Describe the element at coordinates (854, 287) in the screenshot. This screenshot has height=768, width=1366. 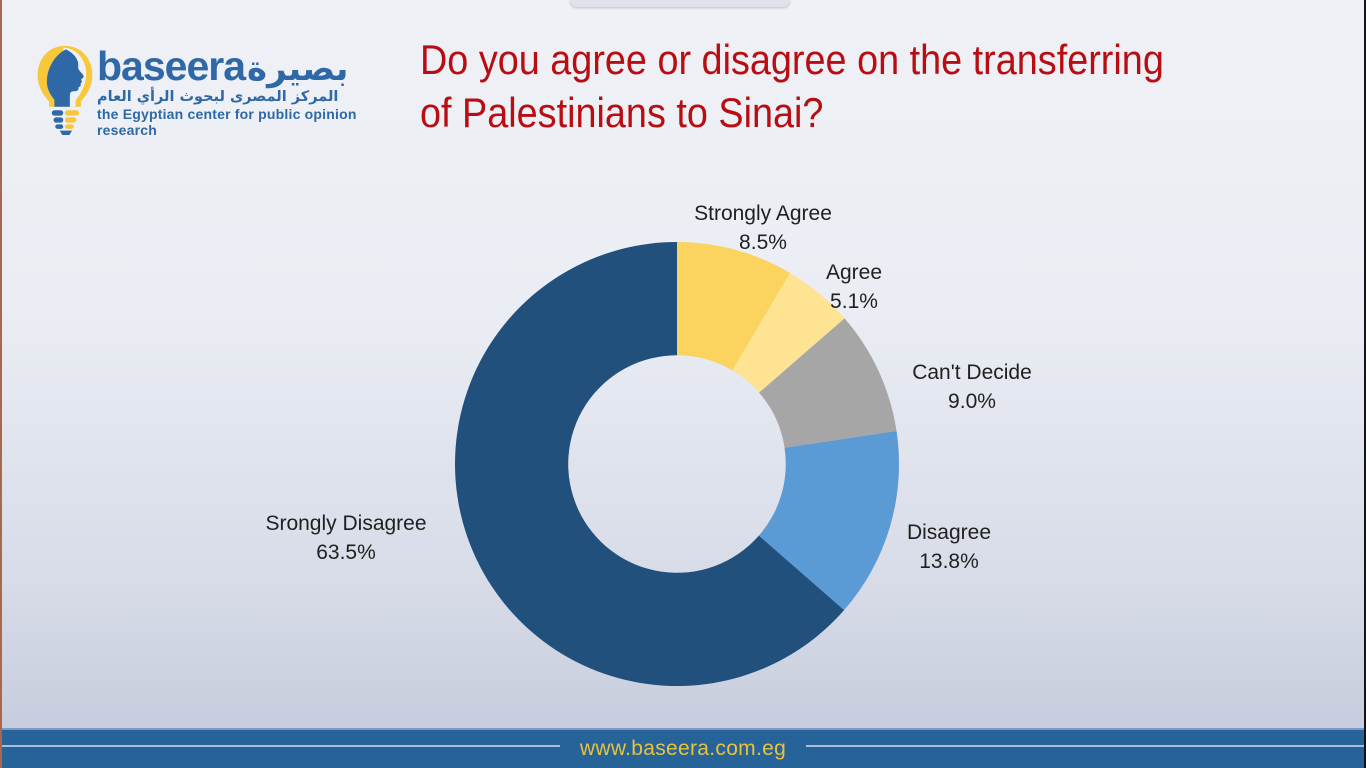
I see `segment-label-agree: Agree 5.1%` at that location.